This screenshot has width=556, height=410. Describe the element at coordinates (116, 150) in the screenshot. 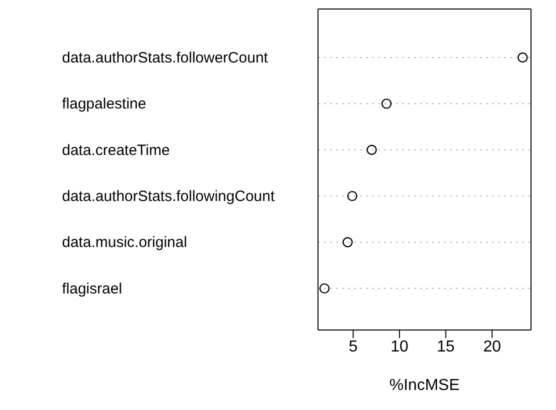

I see `y-tick-label: data.createTime` at that location.